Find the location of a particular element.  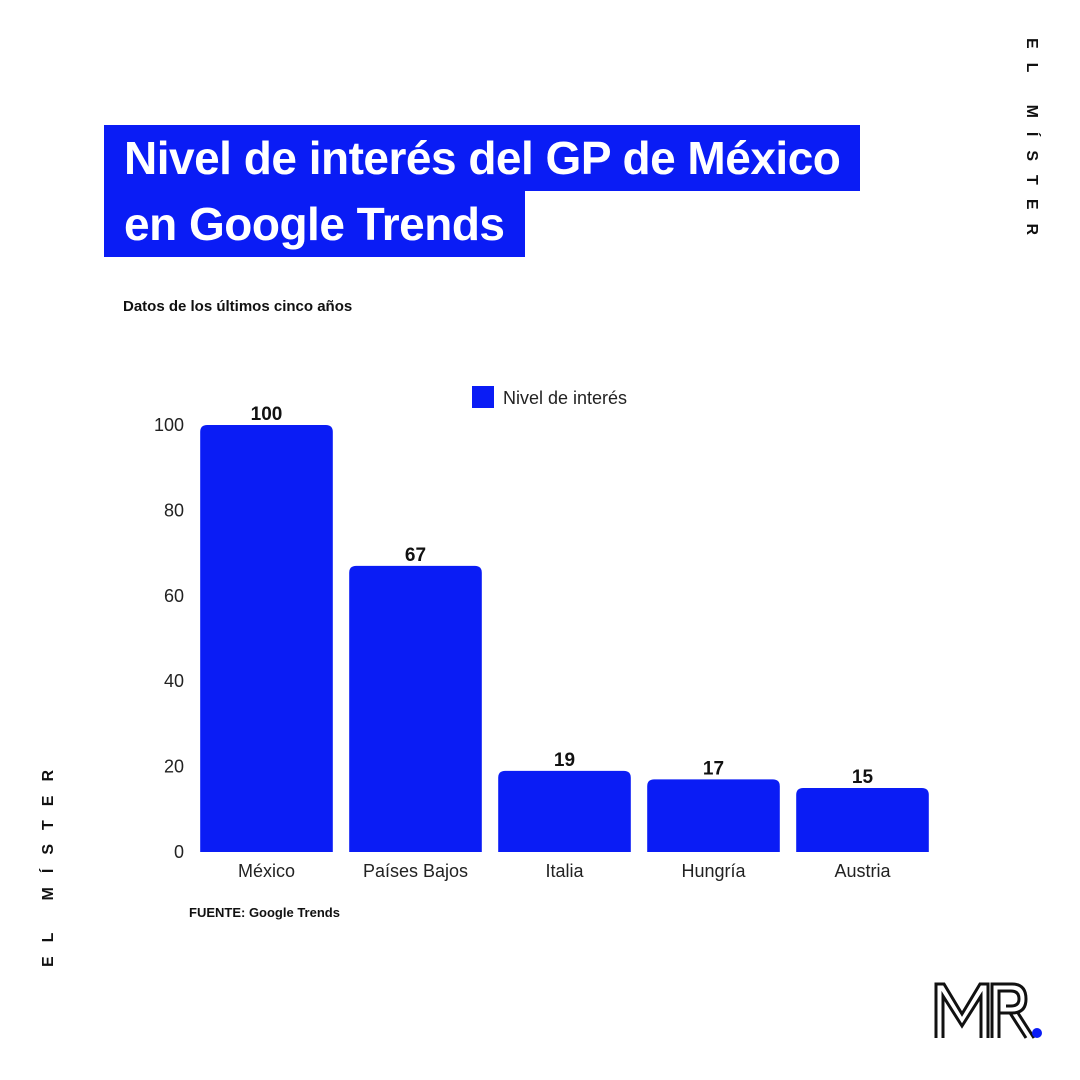

y-tick-label: 40 is located at coordinates (174, 681).